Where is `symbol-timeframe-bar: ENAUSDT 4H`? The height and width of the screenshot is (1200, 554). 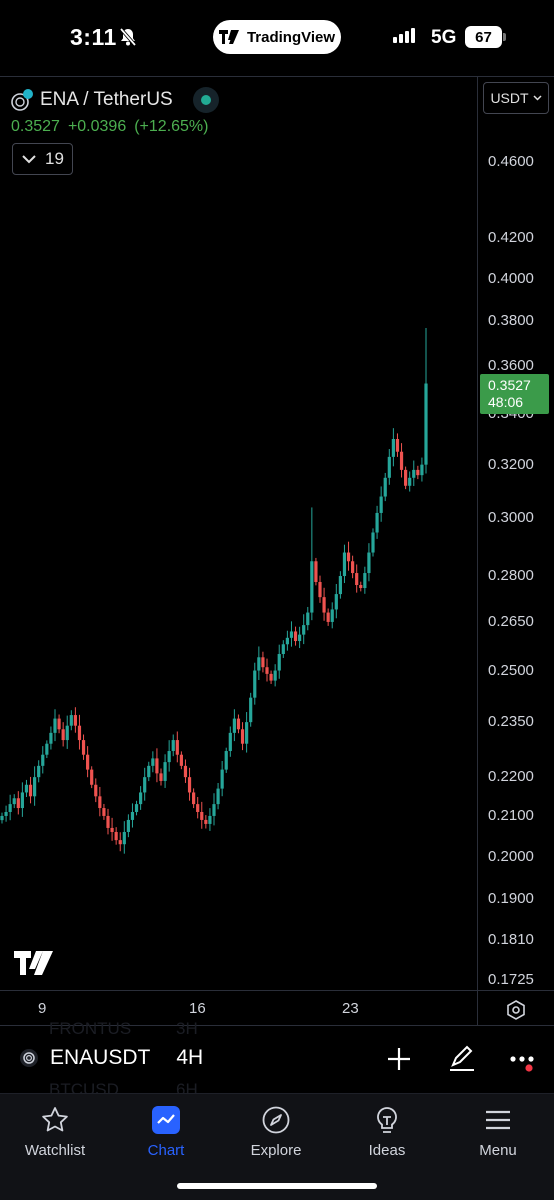 symbol-timeframe-bar: ENAUSDT 4H is located at coordinates (110, 1058).